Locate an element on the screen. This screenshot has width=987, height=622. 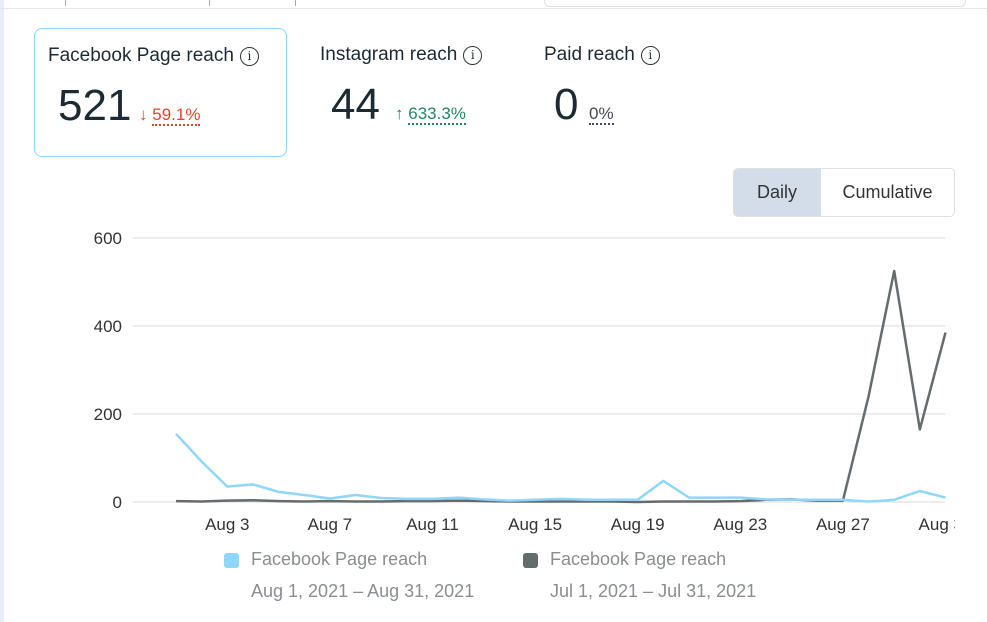
x-tick-label: Aug 23 is located at coordinates (740, 524).